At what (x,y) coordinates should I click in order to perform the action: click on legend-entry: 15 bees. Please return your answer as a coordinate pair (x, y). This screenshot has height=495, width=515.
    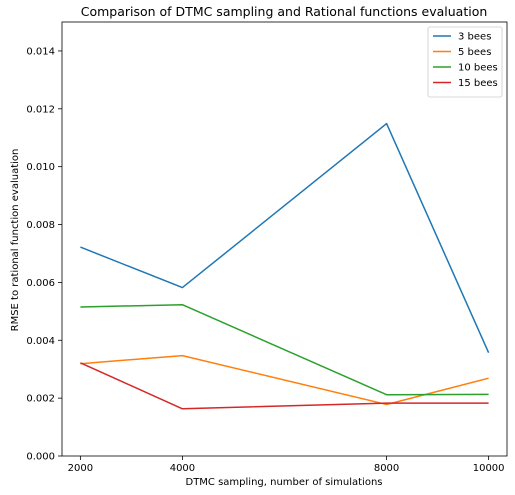
    Looking at the image, I should click on (478, 83).